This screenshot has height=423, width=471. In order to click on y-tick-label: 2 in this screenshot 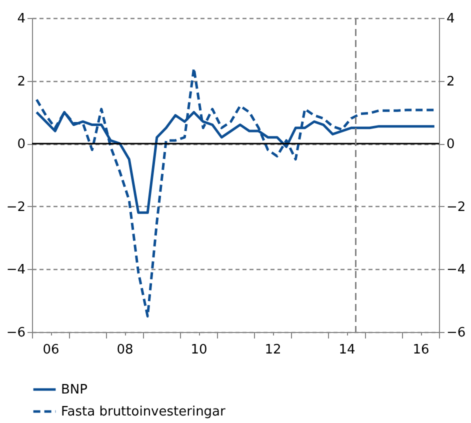, I will do `click(21, 82)`.